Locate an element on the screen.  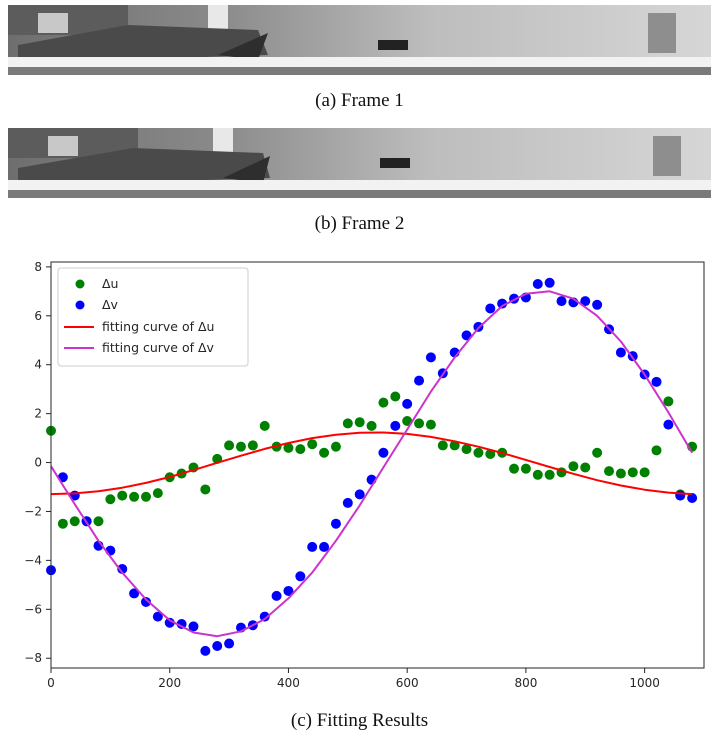
legend-box is located at coordinates (153, 317).